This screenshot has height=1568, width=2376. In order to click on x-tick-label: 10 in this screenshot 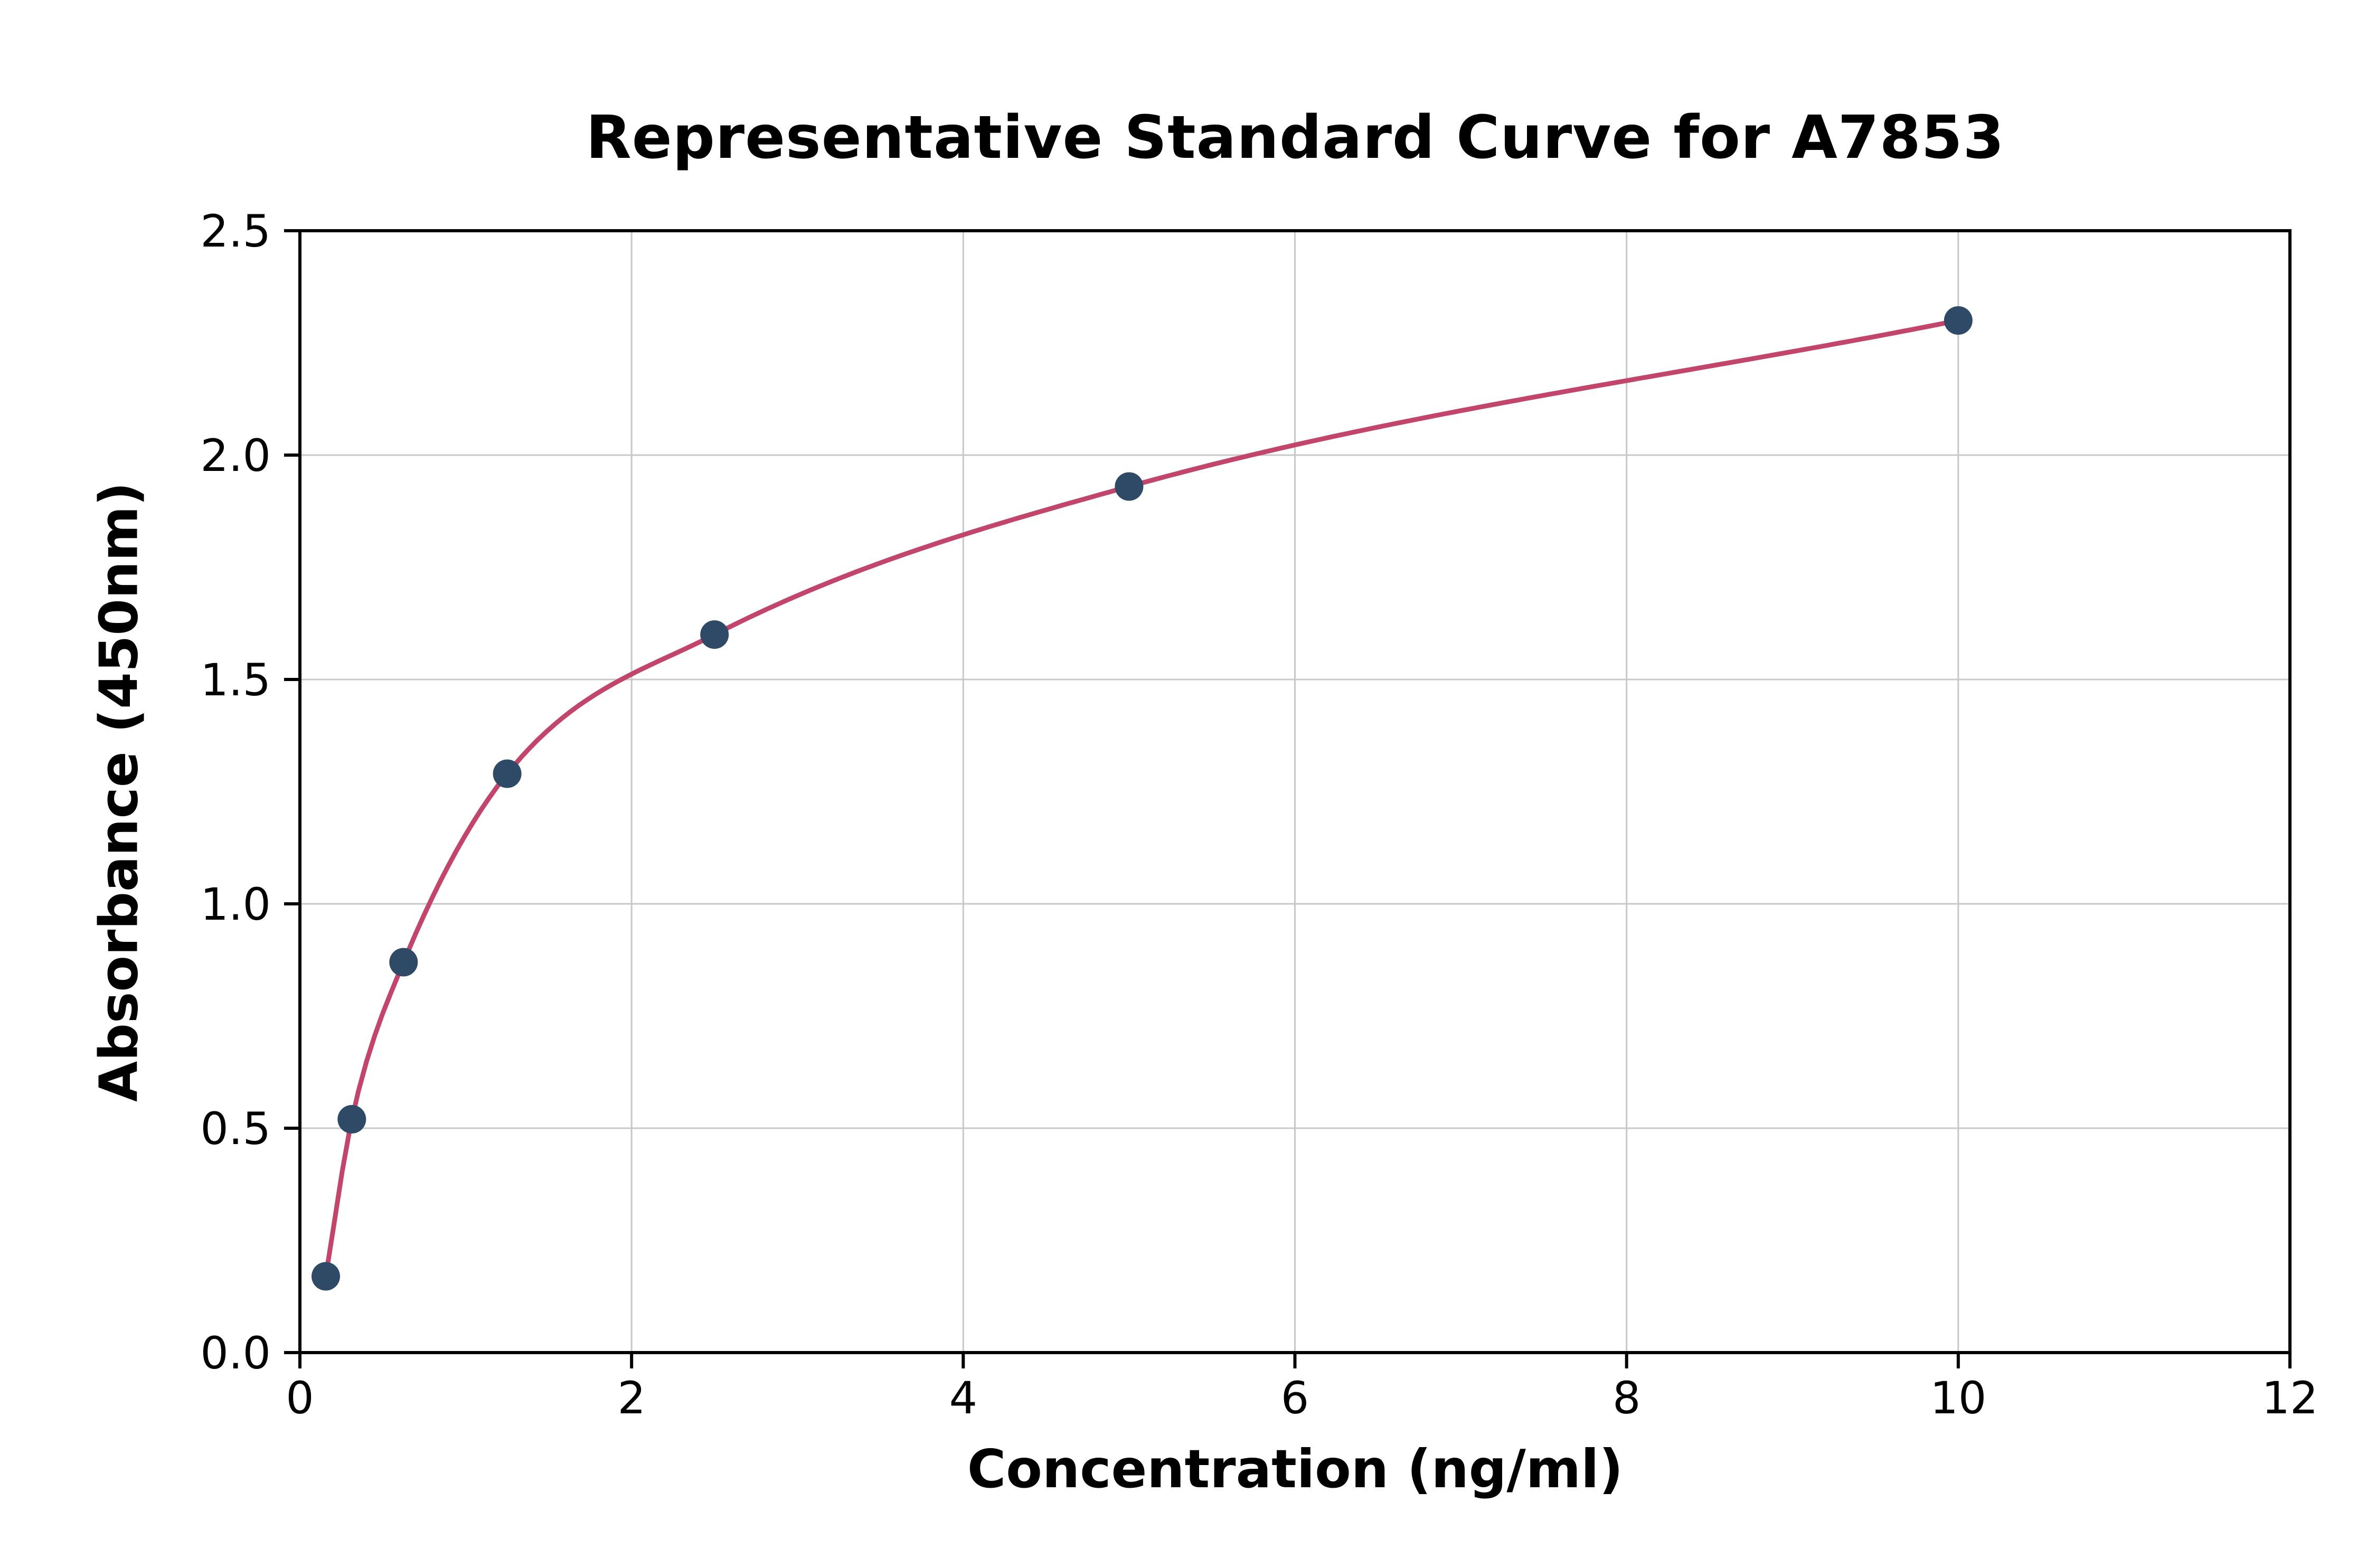, I will do `click(1958, 1398)`.